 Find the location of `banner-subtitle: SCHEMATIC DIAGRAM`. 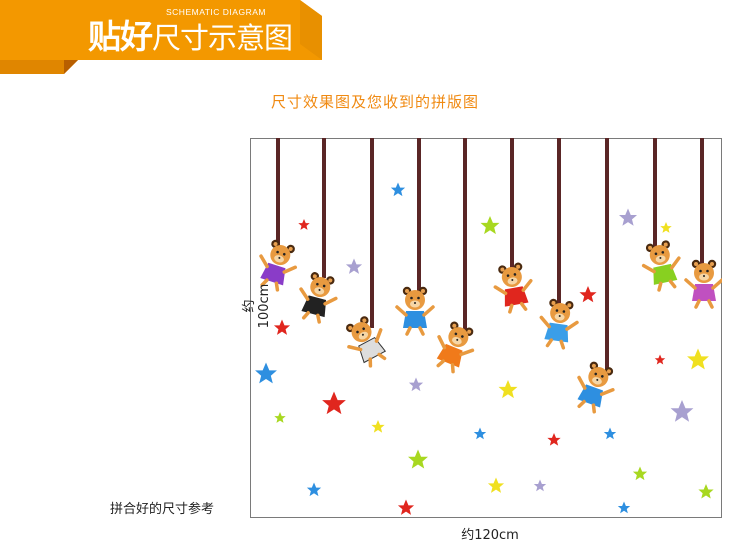

banner-subtitle: SCHEMATIC DIAGRAM is located at coordinates (216, 12).